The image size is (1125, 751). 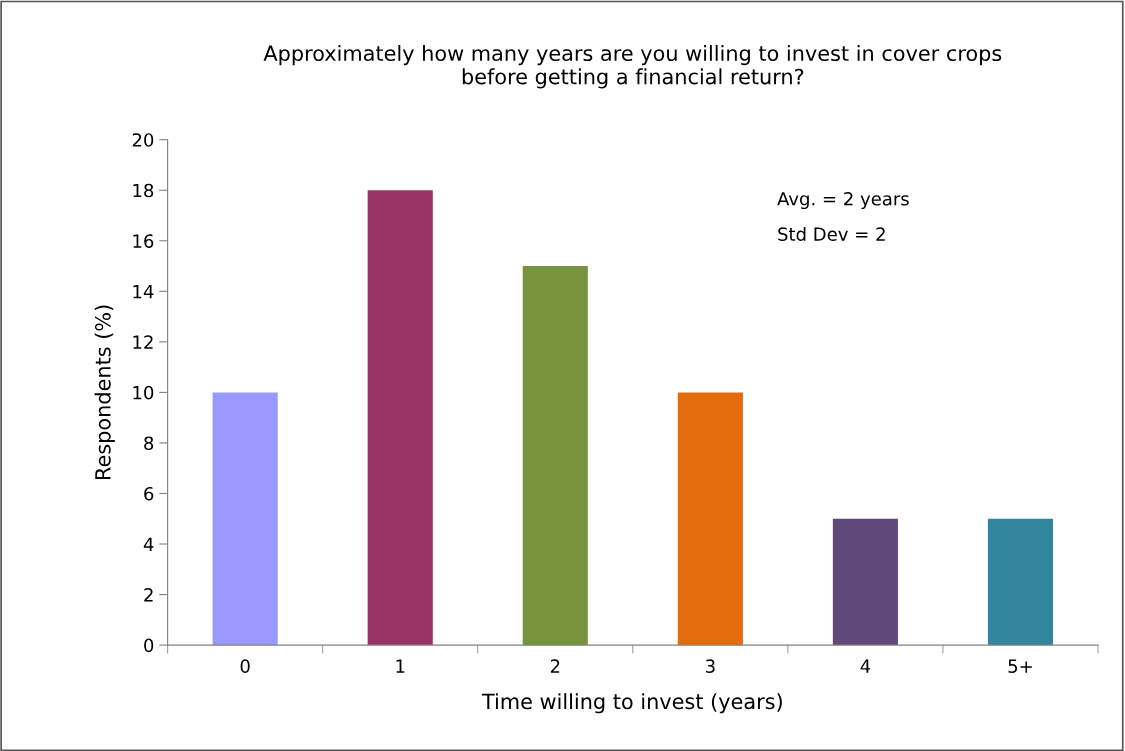 What do you see at coordinates (148, 544) in the screenshot?
I see `y-tick-label: 4` at bounding box center [148, 544].